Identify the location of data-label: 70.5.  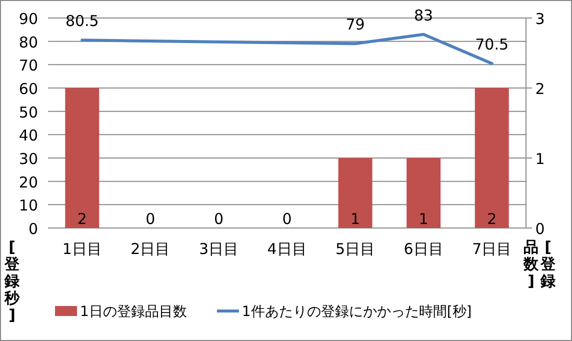
(492, 45).